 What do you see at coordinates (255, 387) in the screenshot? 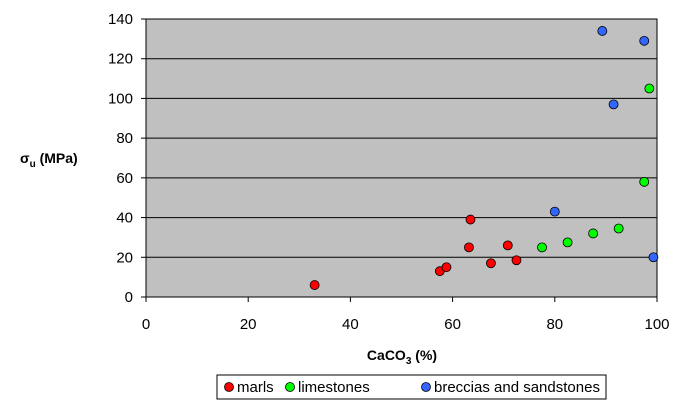
I see `legend-label-marls: marls` at bounding box center [255, 387].